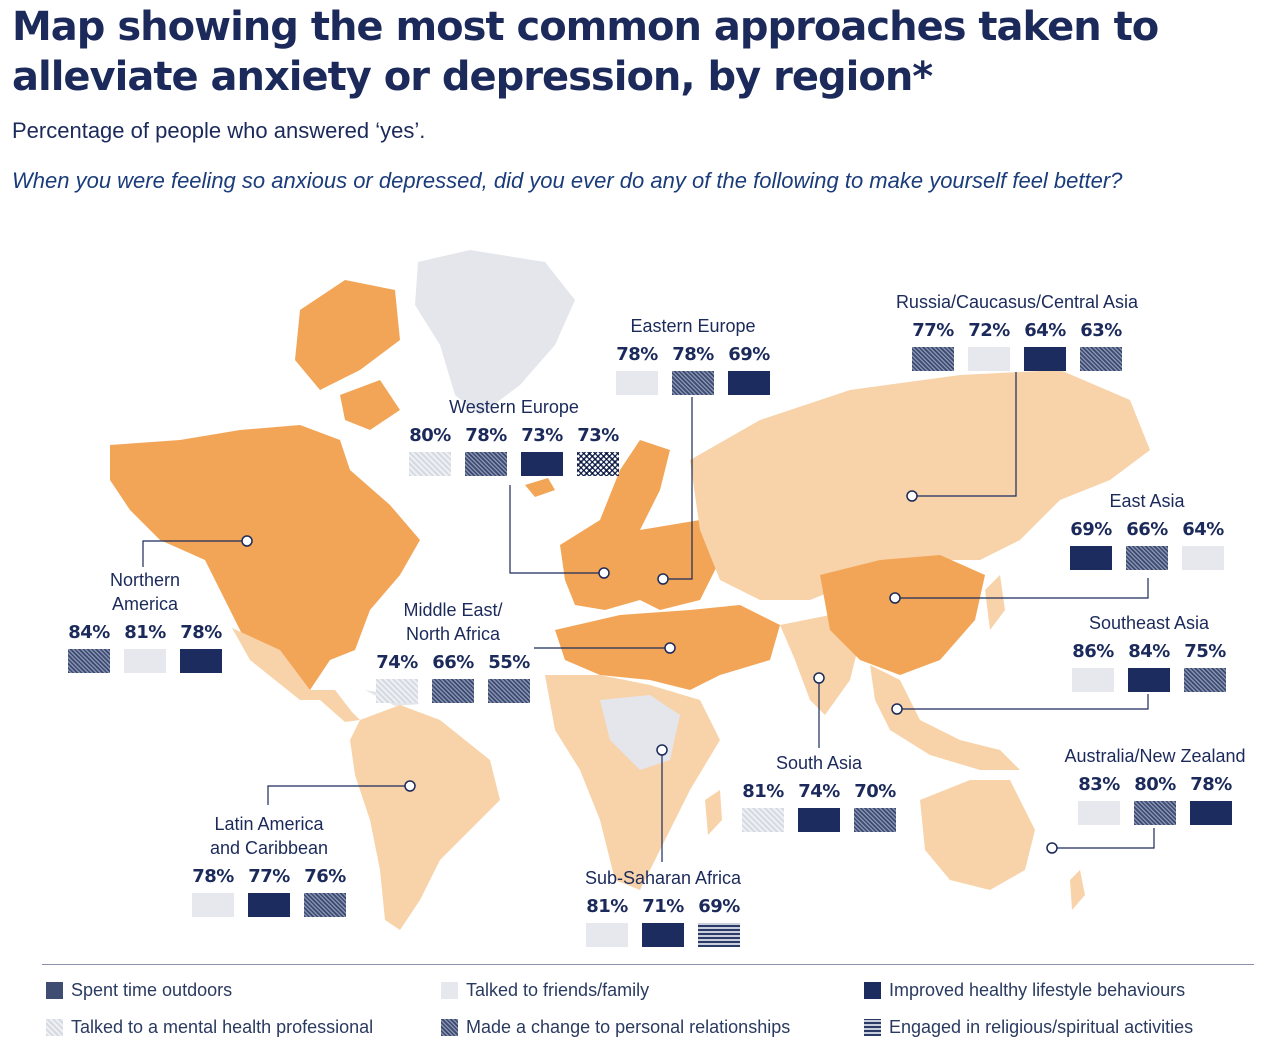  I want to click on region-name: South Asia, so click(819, 763).